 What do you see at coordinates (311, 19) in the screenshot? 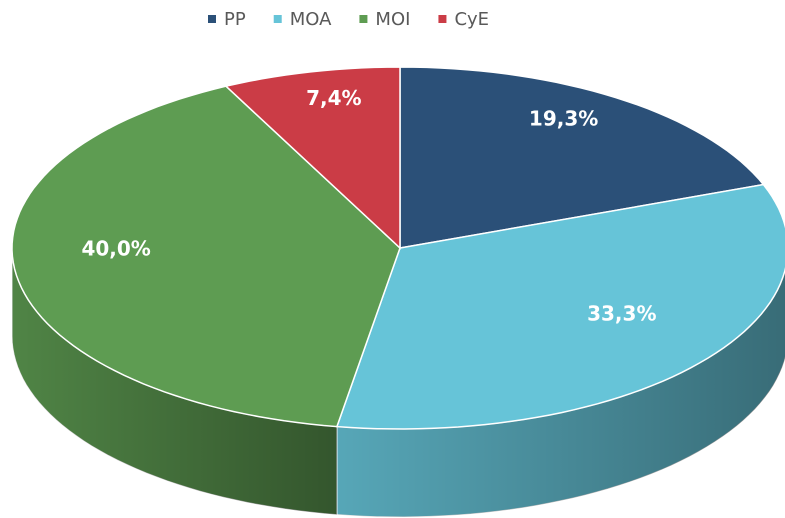
I see `legend-label: MOA` at bounding box center [311, 19].